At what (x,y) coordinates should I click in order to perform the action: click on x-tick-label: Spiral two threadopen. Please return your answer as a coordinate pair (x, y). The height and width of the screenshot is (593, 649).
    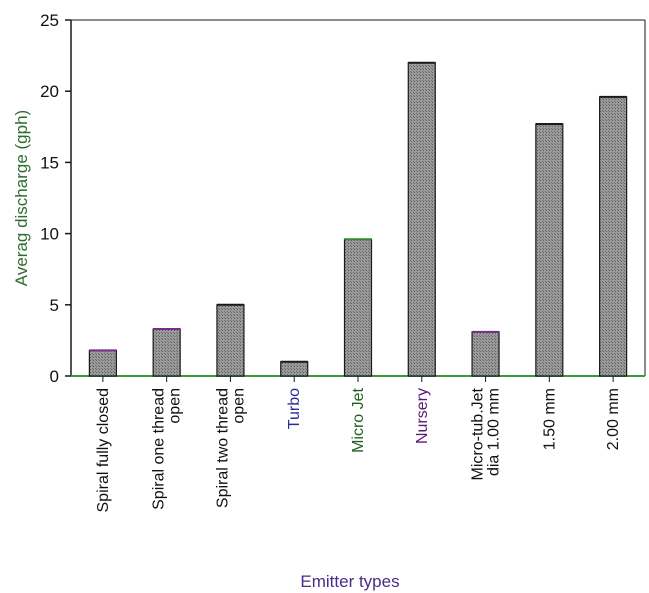
    Looking at the image, I should click on (230, 448).